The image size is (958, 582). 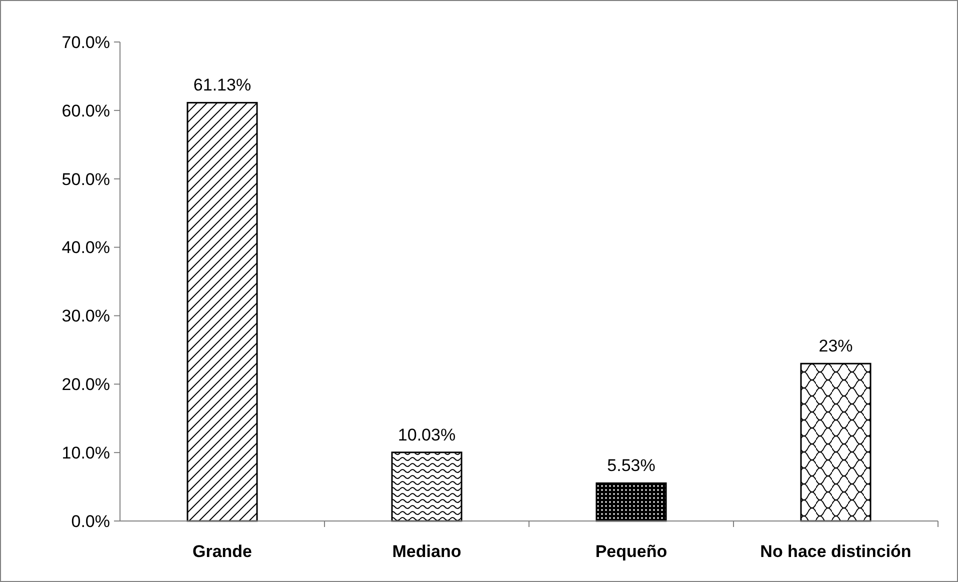 What do you see at coordinates (835, 346) in the screenshot?
I see `data-label: 23%` at bounding box center [835, 346].